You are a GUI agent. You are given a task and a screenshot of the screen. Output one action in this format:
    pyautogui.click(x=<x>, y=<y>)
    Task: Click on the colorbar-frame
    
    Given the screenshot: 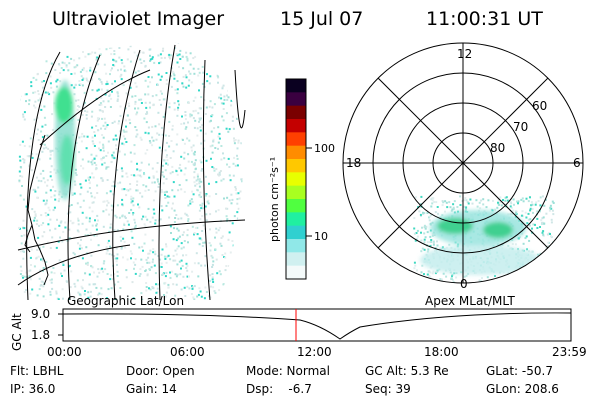 What is the action you would take?
    pyautogui.click(x=296, y=179)
    